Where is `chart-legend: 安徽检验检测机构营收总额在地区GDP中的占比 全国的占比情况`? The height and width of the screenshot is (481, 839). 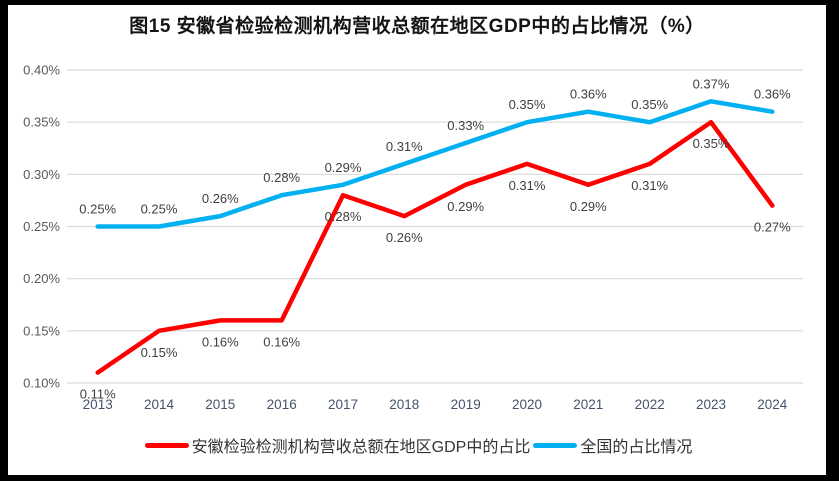 chart-legend: 安徽检验检测机构营收总额在地区GDP中的占比 全国的占比情况 is located at coordinates (417, 445).